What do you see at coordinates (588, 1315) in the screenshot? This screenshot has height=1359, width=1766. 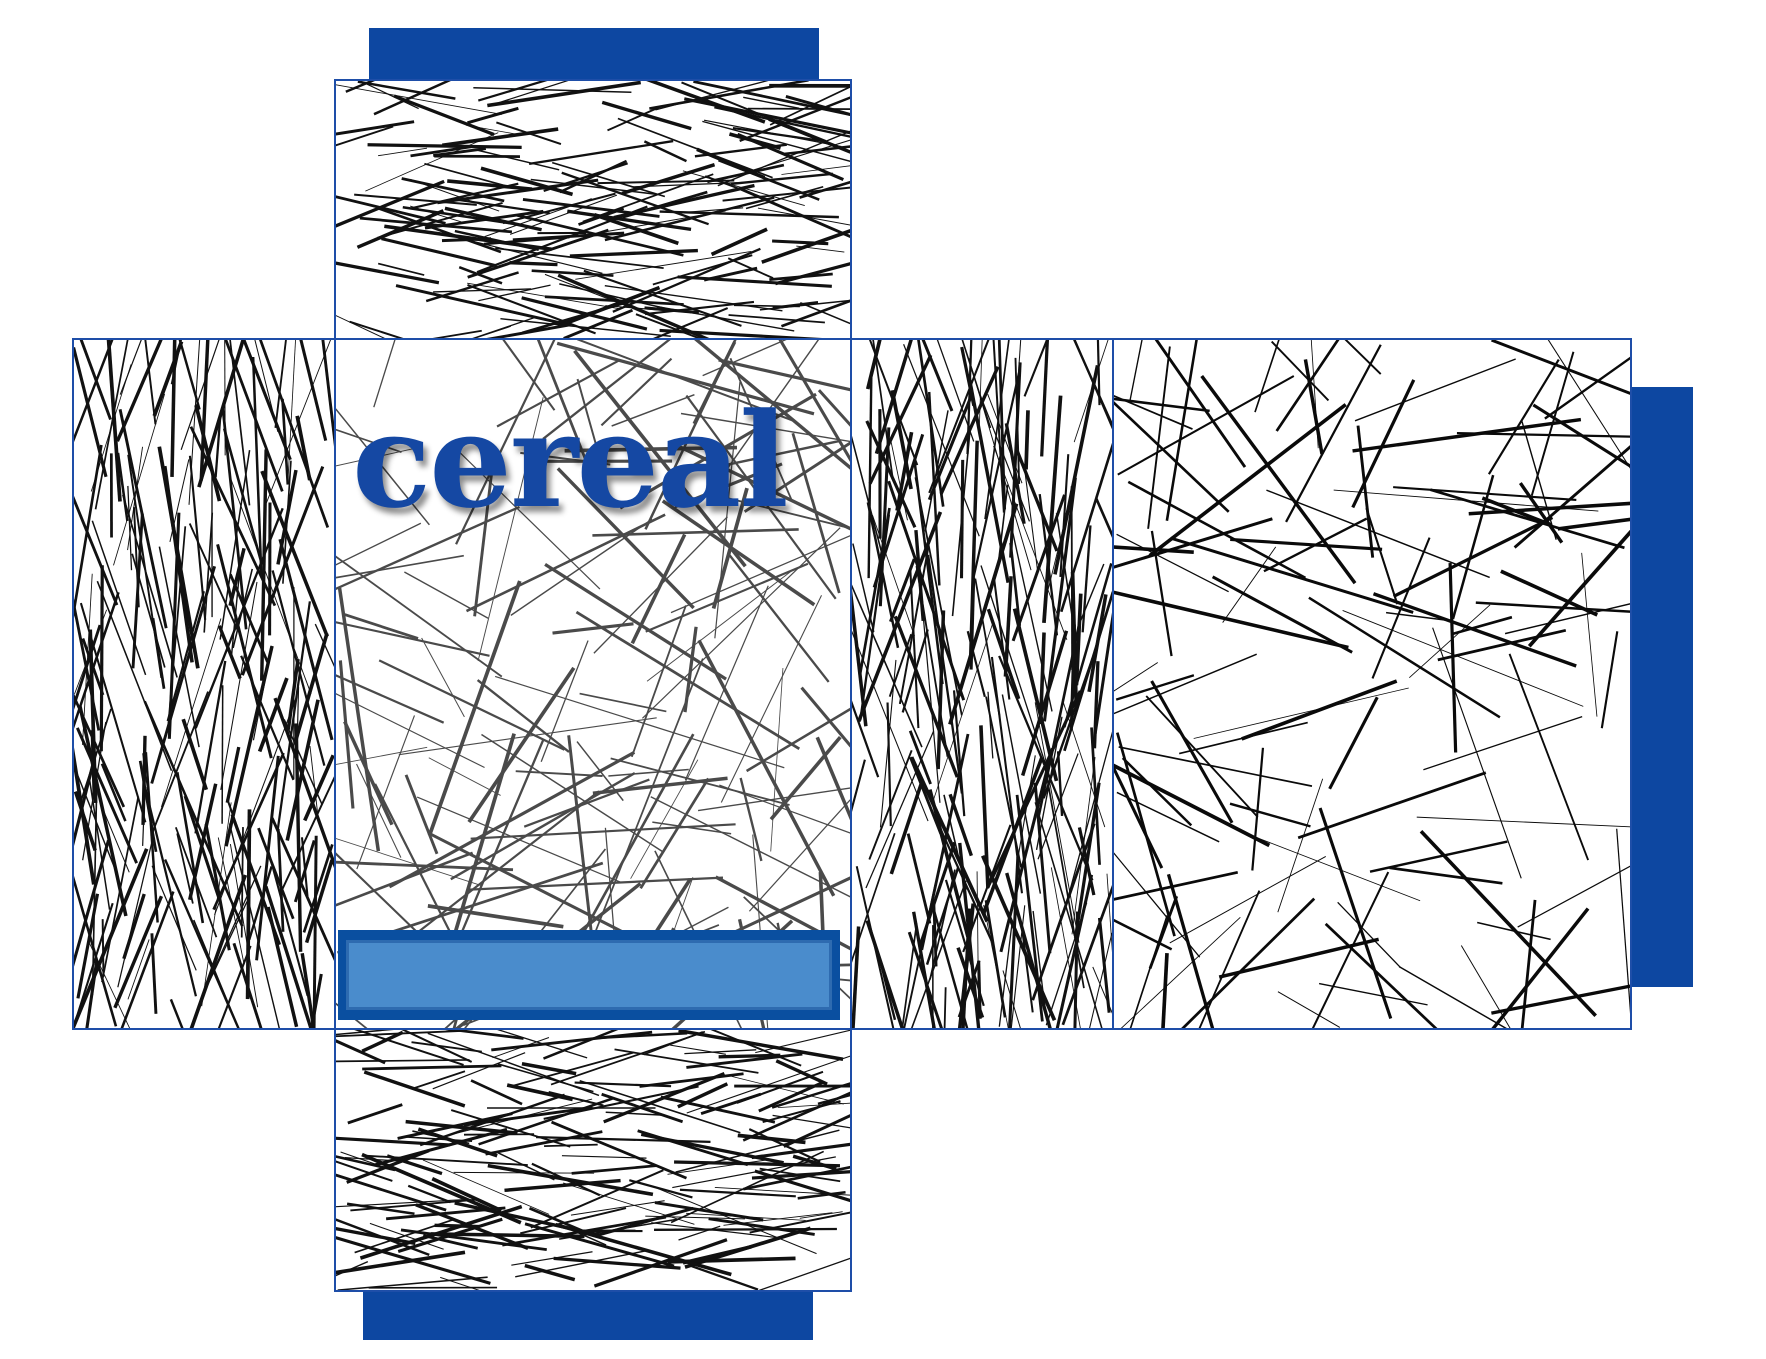 I see `bottom-glue-tab` at bounding box center [588, 1315].